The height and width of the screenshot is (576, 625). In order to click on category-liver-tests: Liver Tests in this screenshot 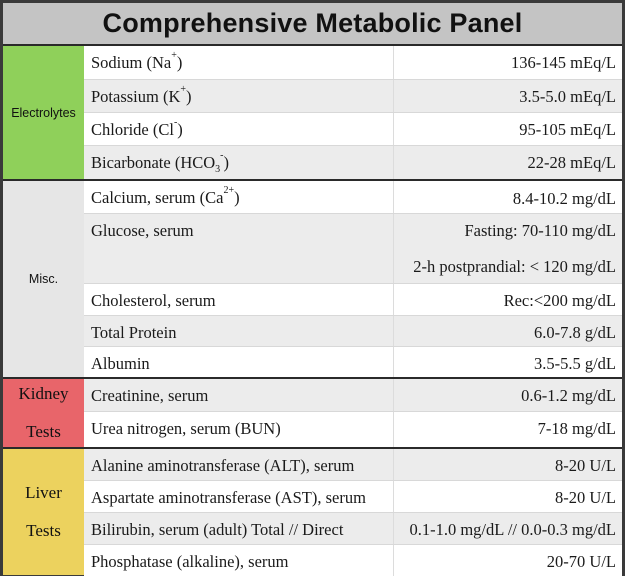, I will do `click(43, 512)`.